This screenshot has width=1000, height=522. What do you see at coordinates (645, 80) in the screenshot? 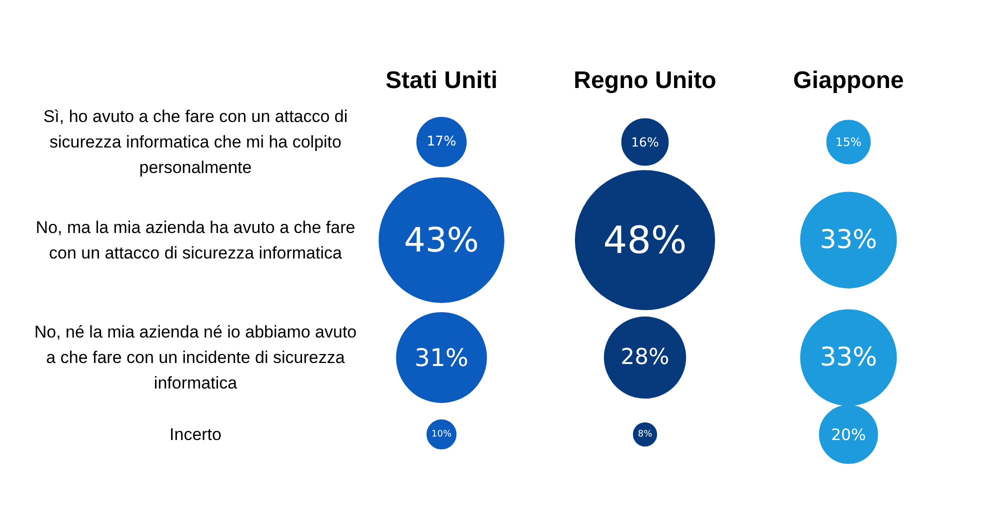
I see `series-label: Regno Unito` at bounding box center [645, 80].